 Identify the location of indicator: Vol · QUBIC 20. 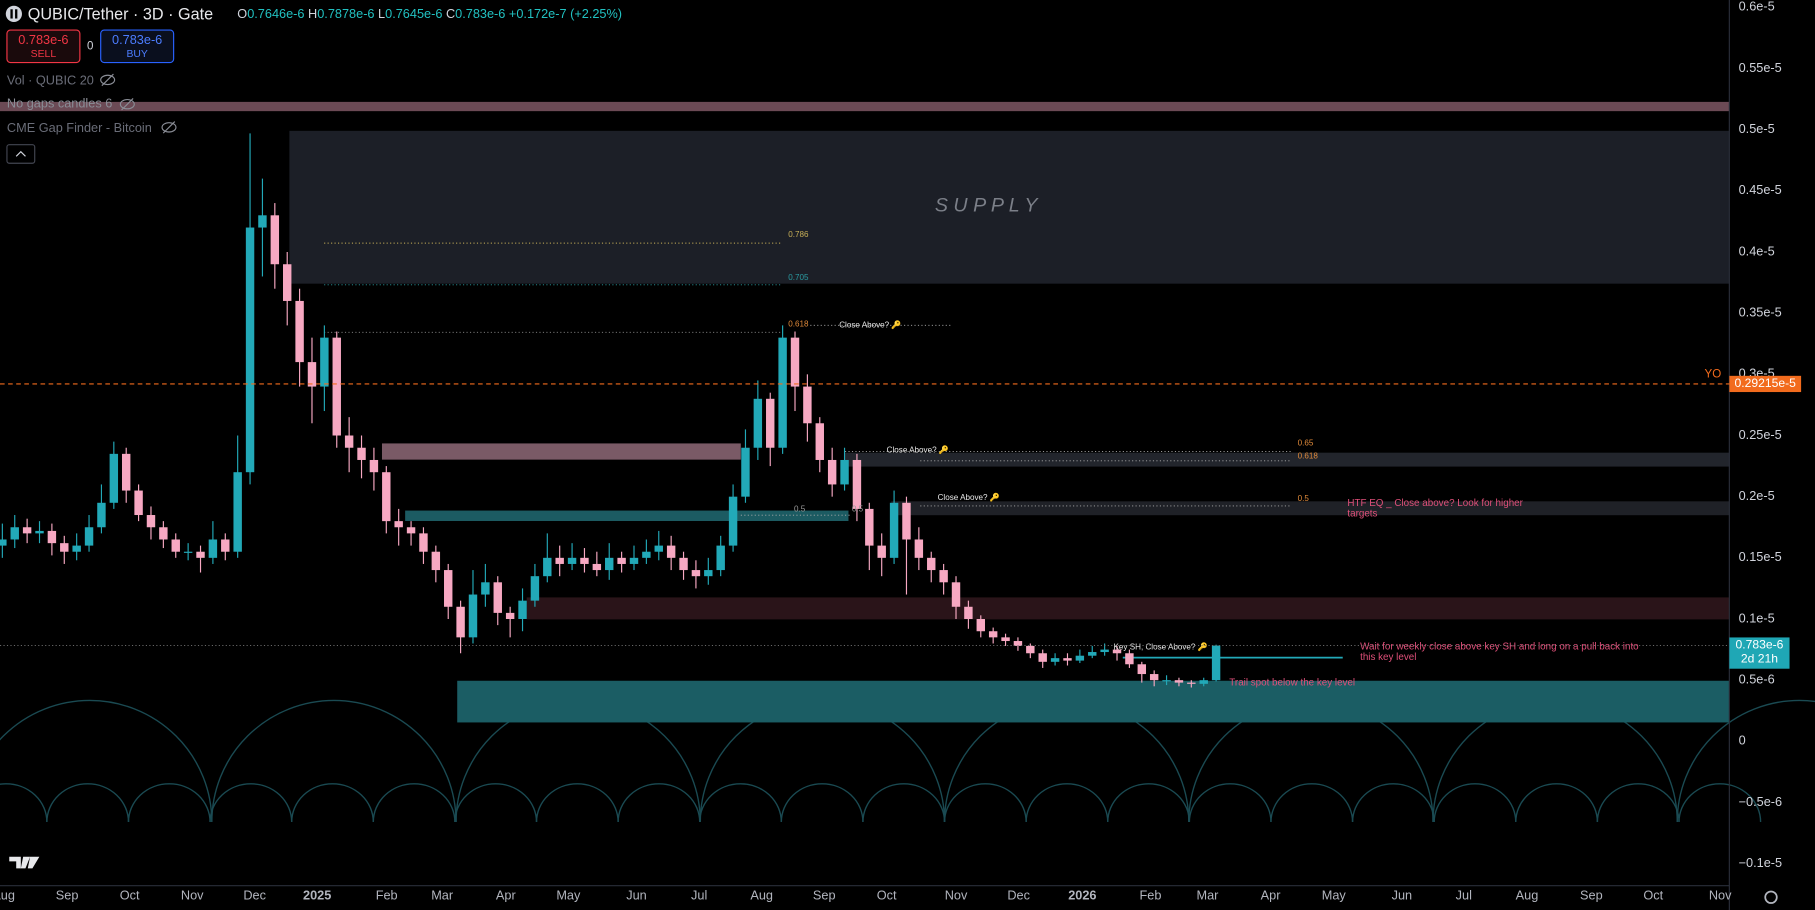
(50, 79).